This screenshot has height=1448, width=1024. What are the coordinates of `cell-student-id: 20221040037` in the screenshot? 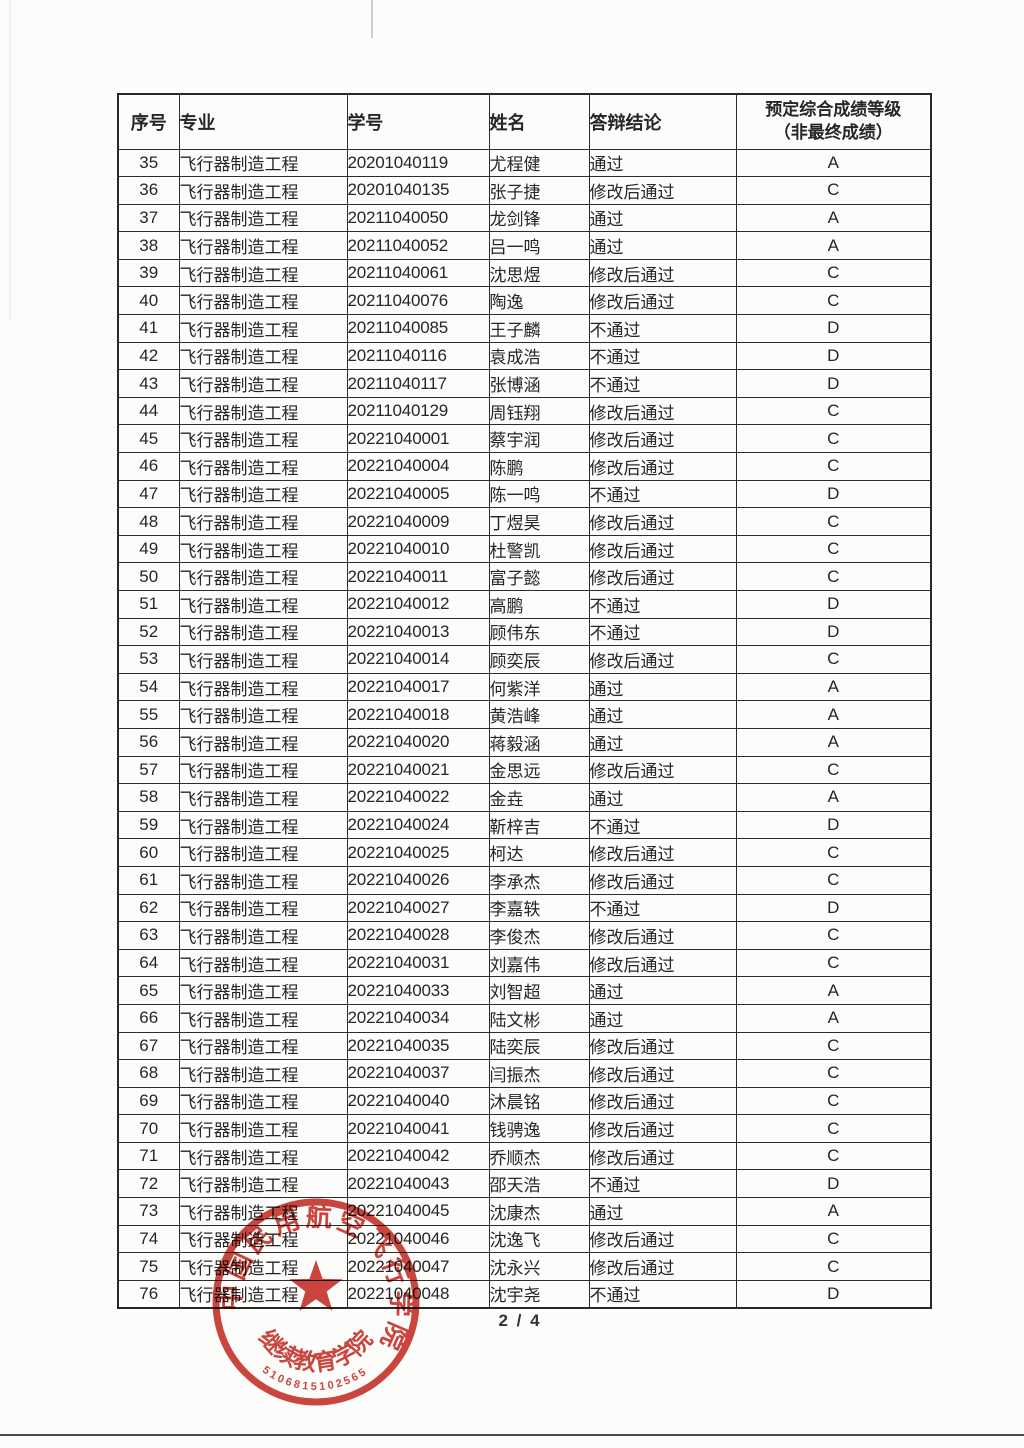 It's located at (418, 1073).